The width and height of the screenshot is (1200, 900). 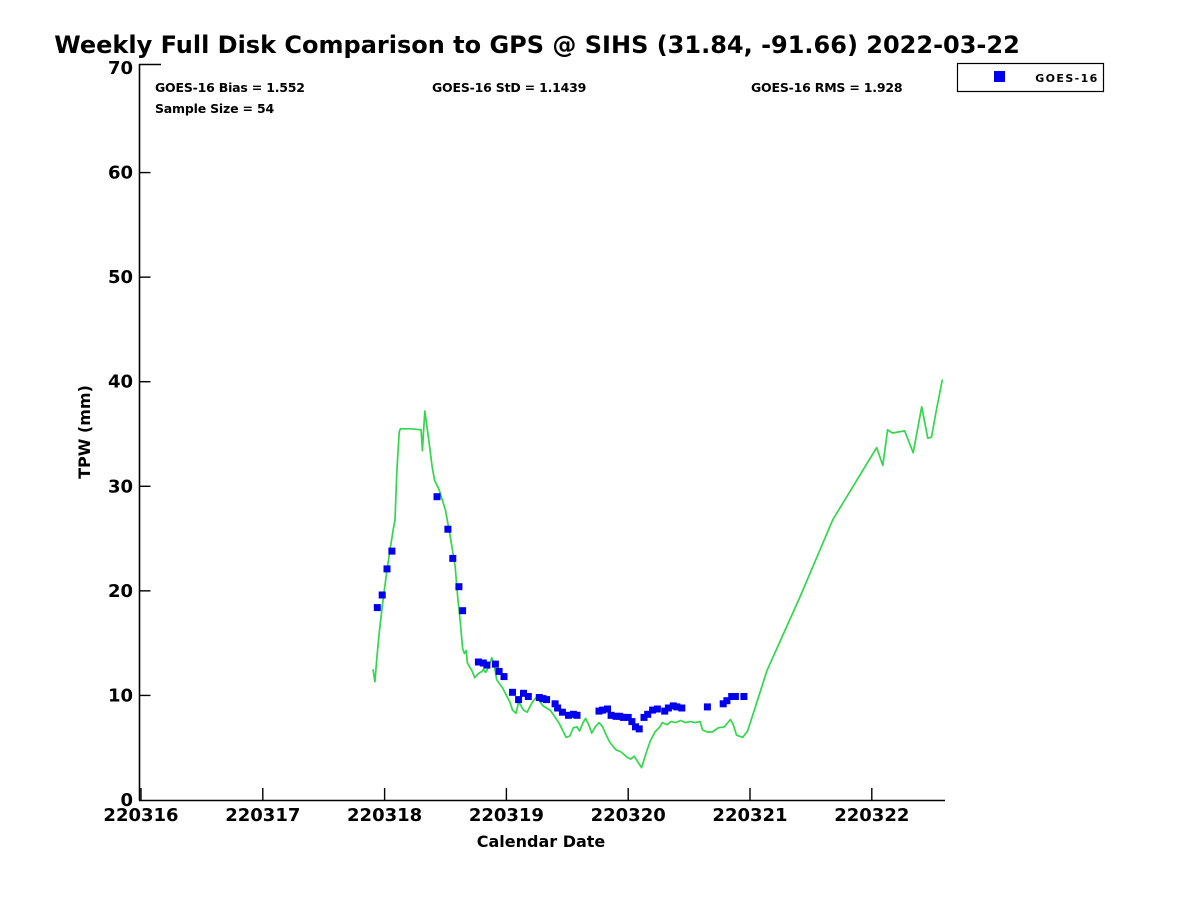 What do you see at coordinates (262, 815) in the screenshot?
I see `x-tick-label: 220317` at bounding box center [262, 815].